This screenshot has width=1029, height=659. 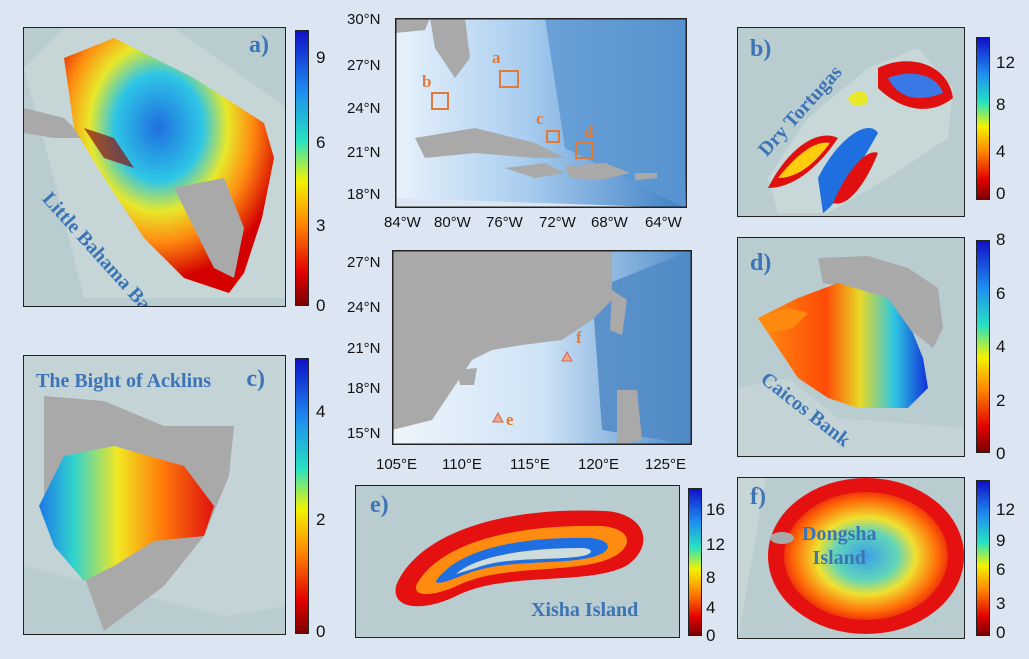 I want to click on lon-label: 68°W, so click(x=609, y=222).